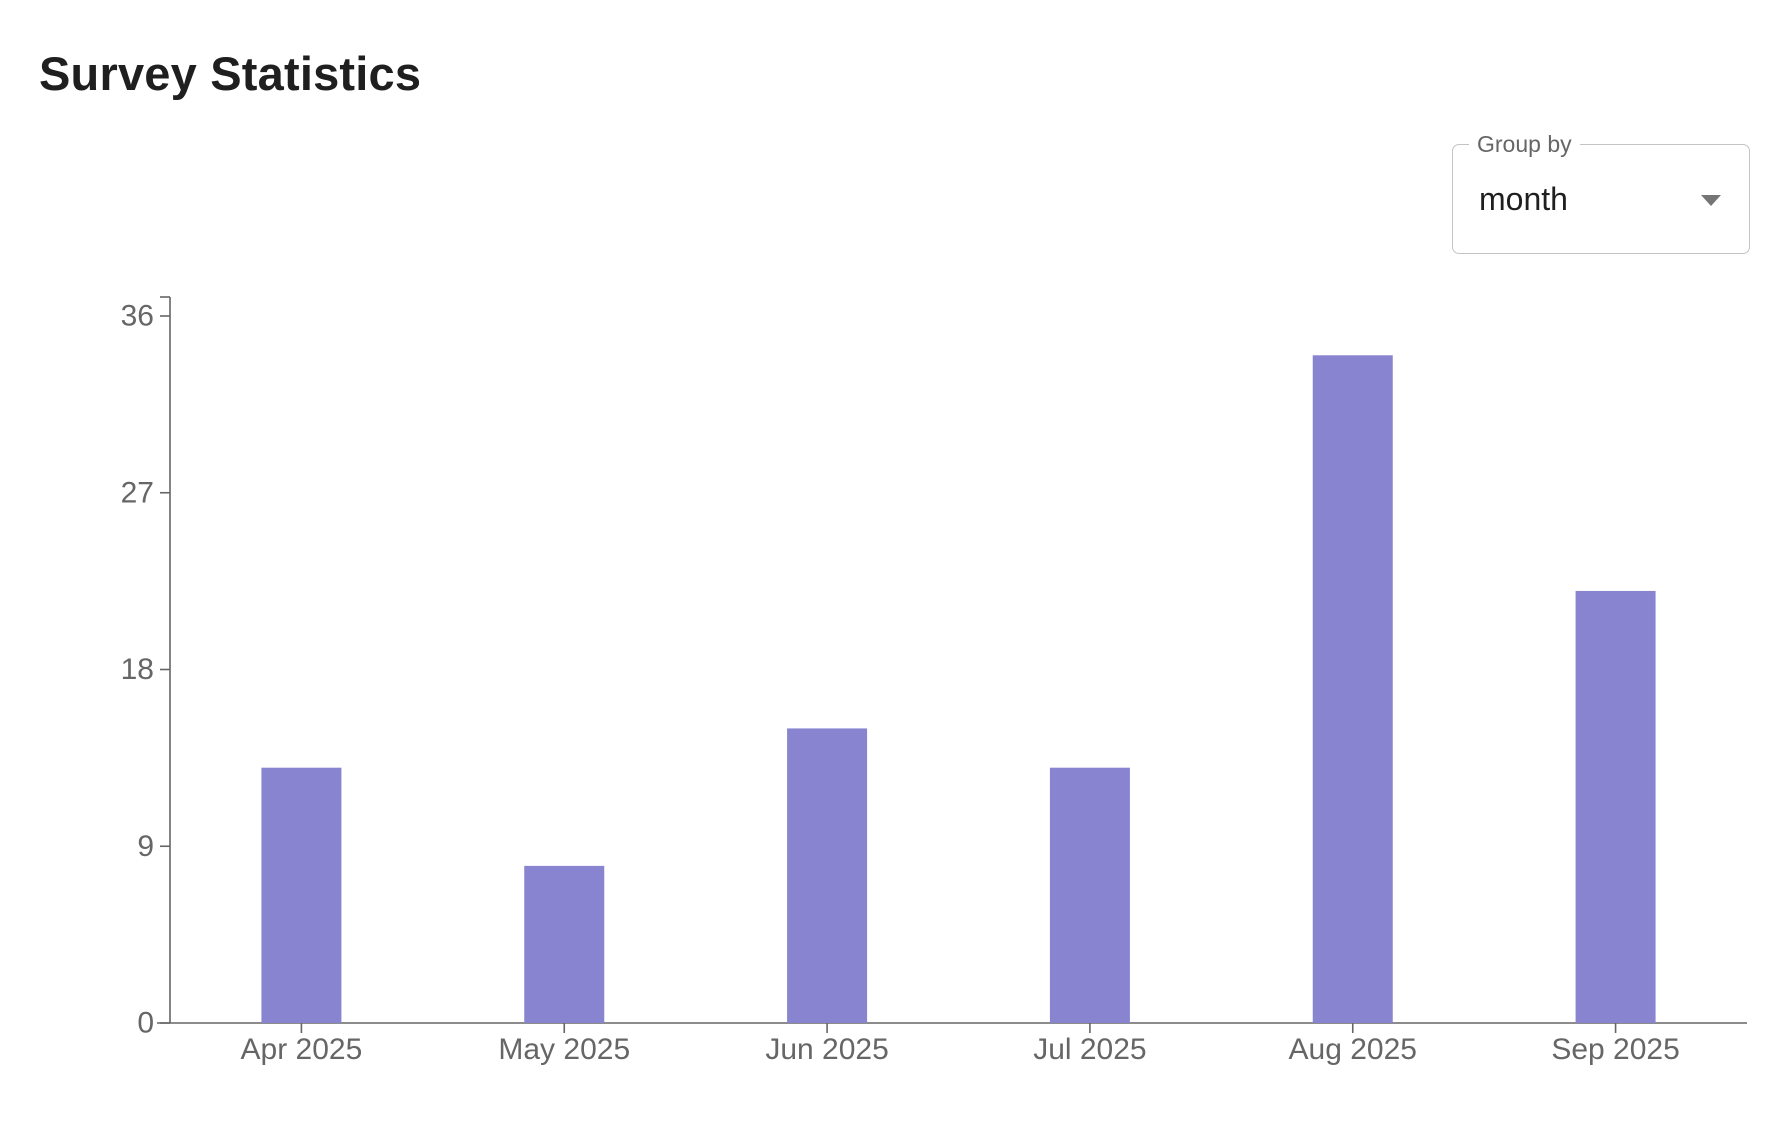  I want to click on x-tick-label: May 2025, so click(564, 1049).